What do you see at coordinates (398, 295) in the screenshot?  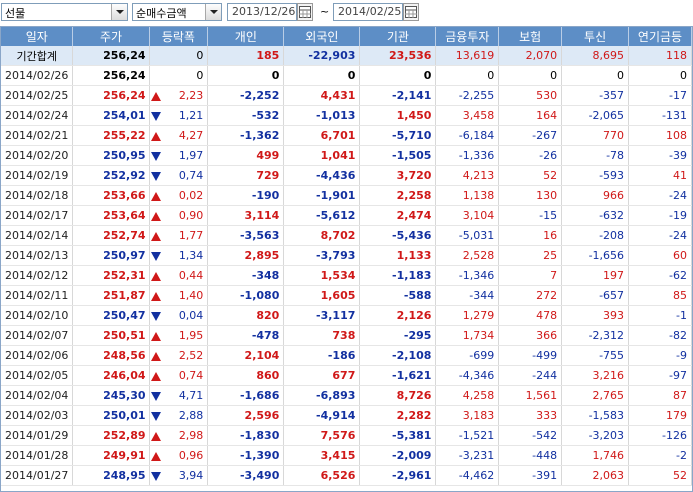 I see `cell-institution: -588` at bounding box center [398, 295].